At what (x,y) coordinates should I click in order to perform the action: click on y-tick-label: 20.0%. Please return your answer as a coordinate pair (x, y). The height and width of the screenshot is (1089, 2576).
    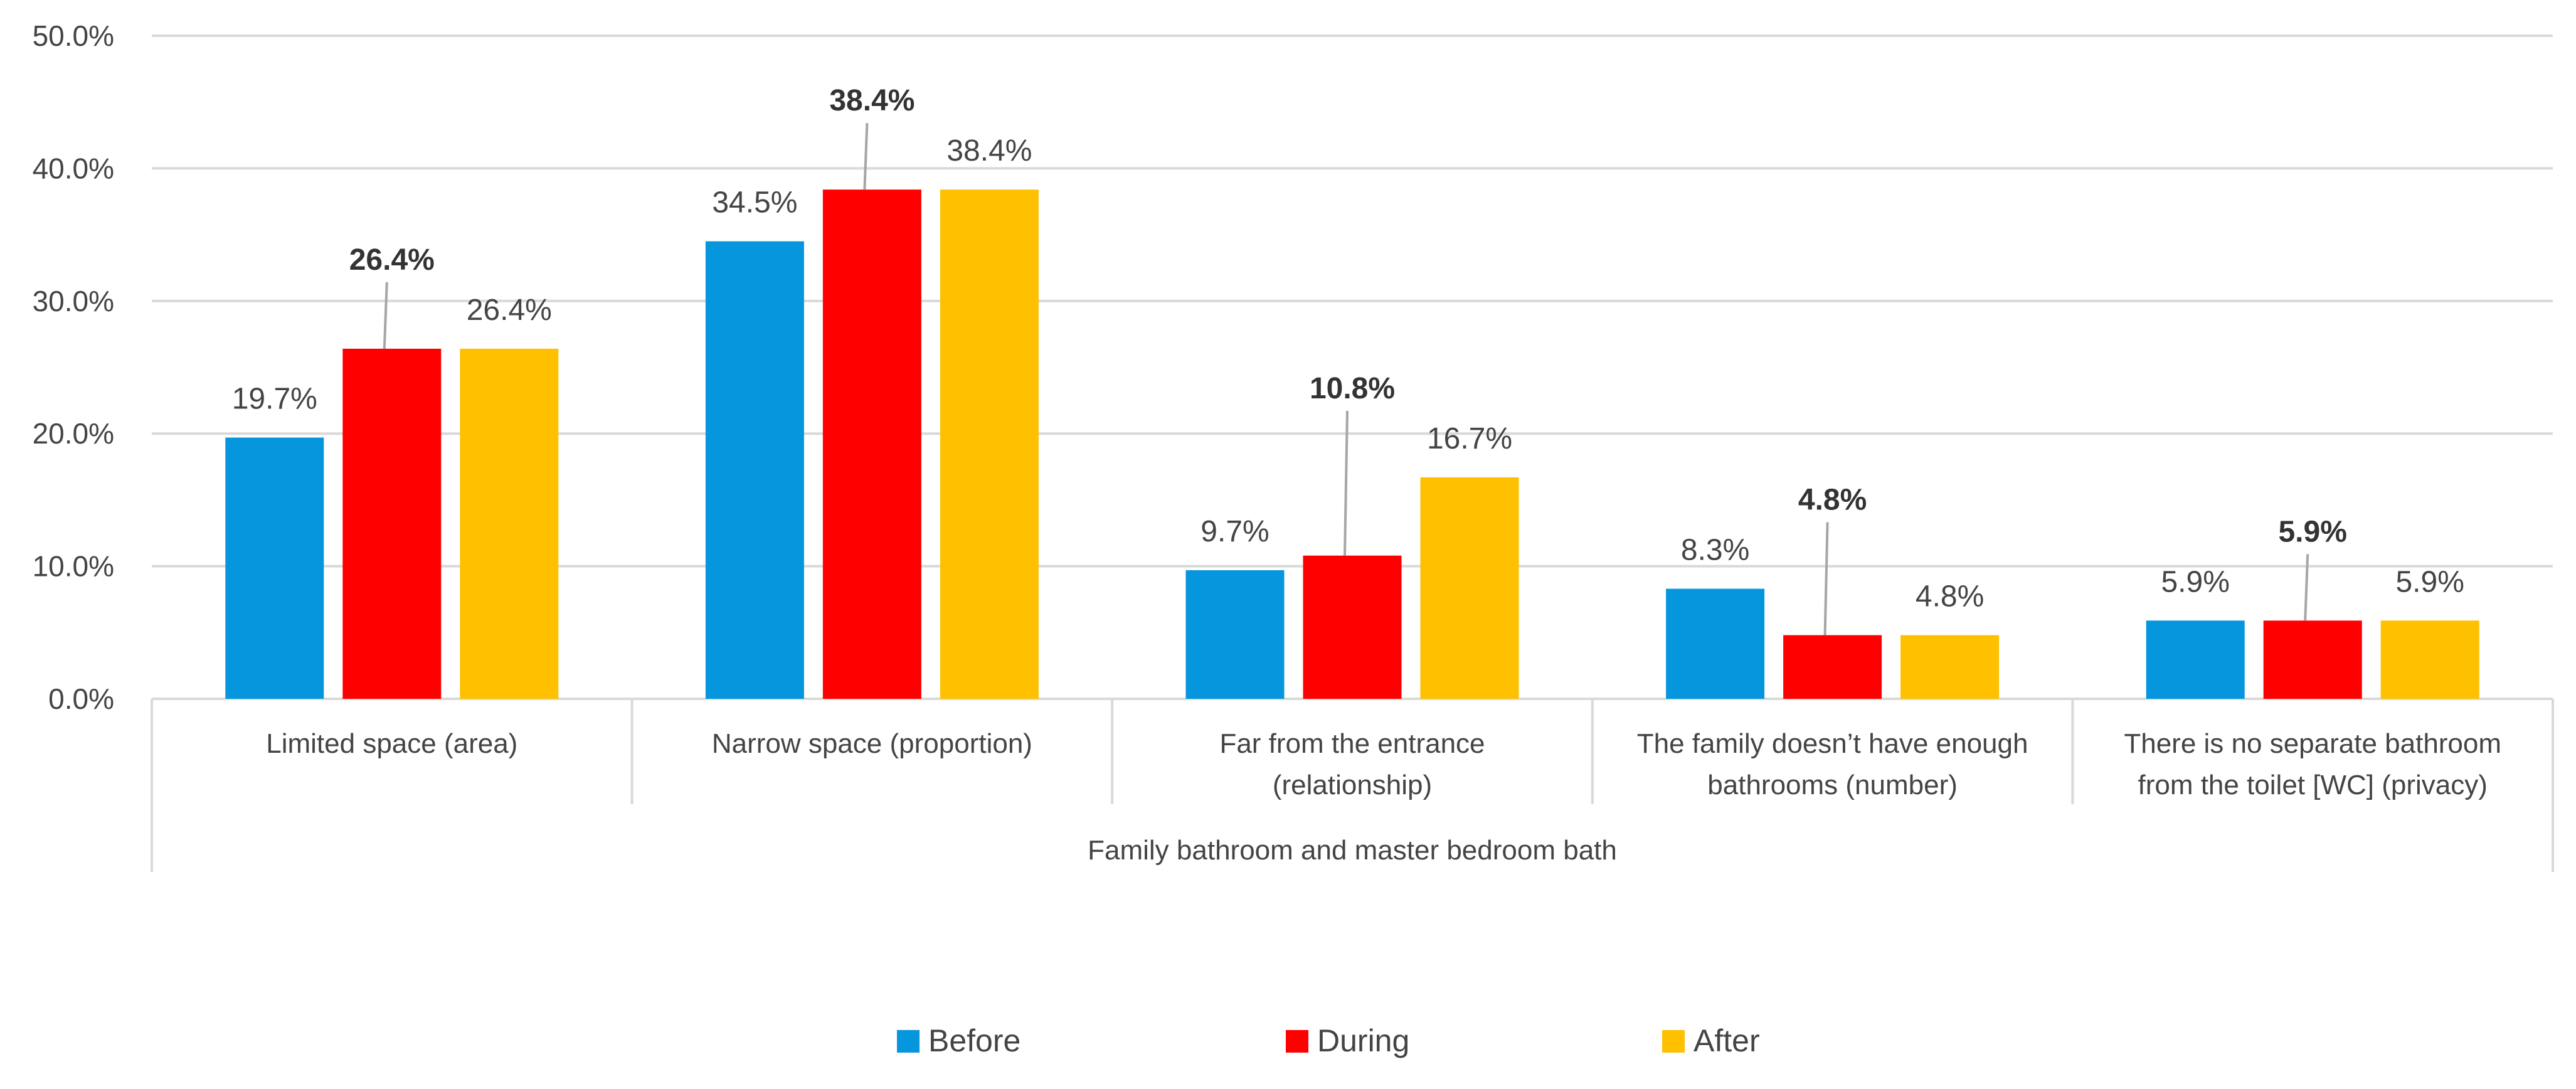
    Looking at the image, I should click on (73, 434).